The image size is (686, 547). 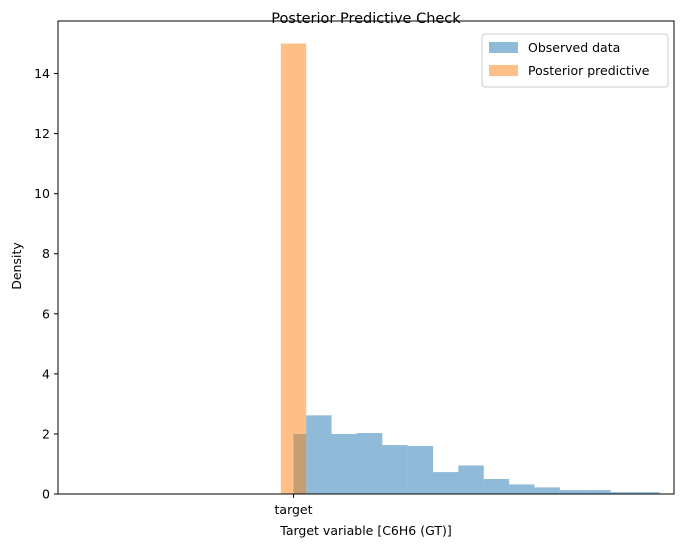 What do you see at coordinates (46, 373) in the screenshot?
I see `y-tick-label: 4` at bounding box center [46, 373].